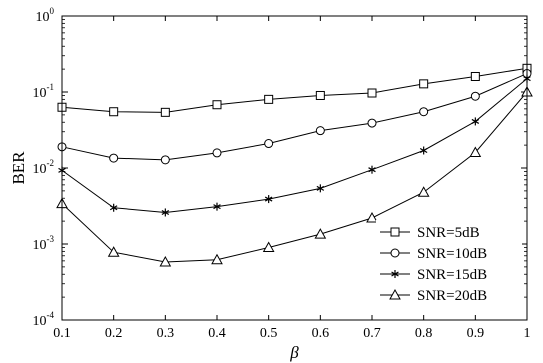 The width and height of the screenshot is (543, 363). I want to click on y-tick-label: 10⁻², so click(44, 167).